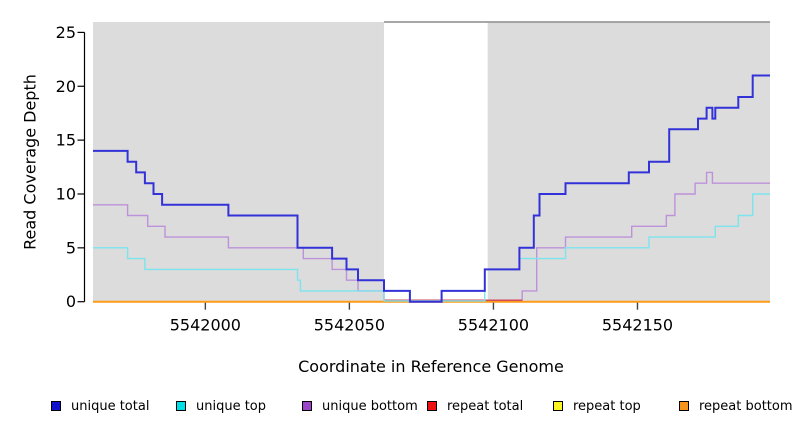 This screenshot has height=432, width=792. I want to click on y-tick-label: 10, so click(66, 193).